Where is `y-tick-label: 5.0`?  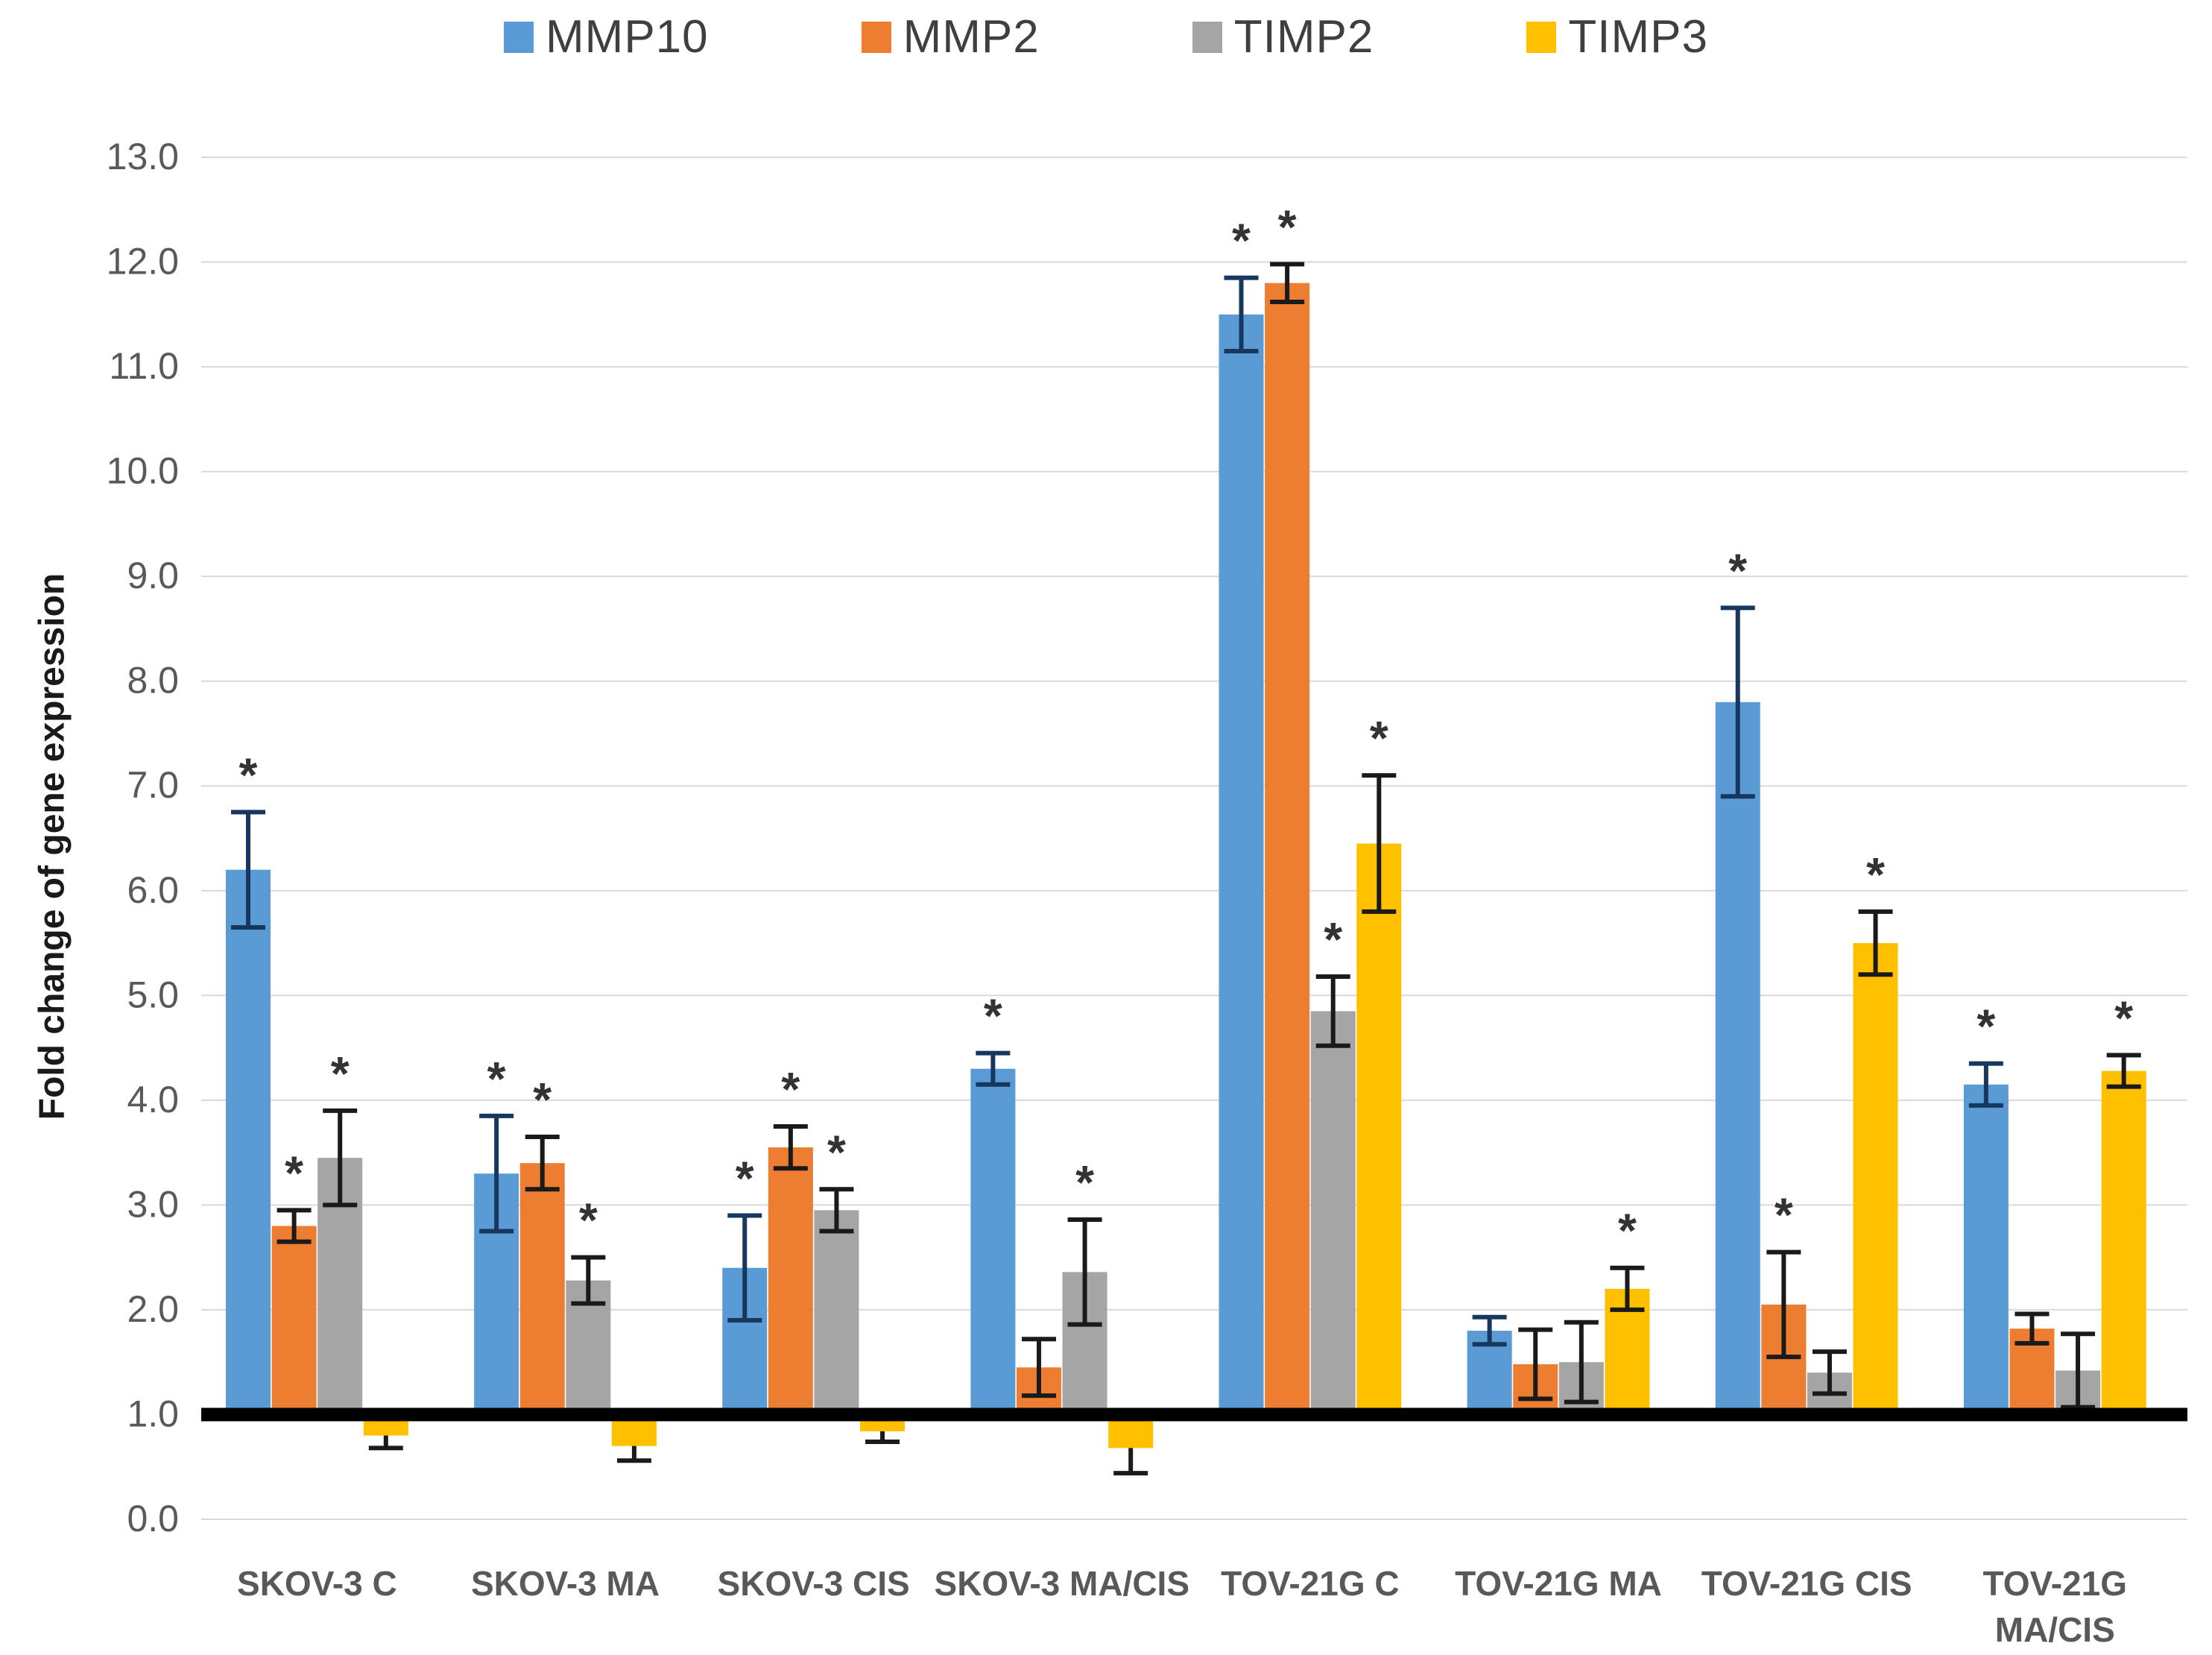
y-tick-label: 5.0 is located at coordinates (153, 994).